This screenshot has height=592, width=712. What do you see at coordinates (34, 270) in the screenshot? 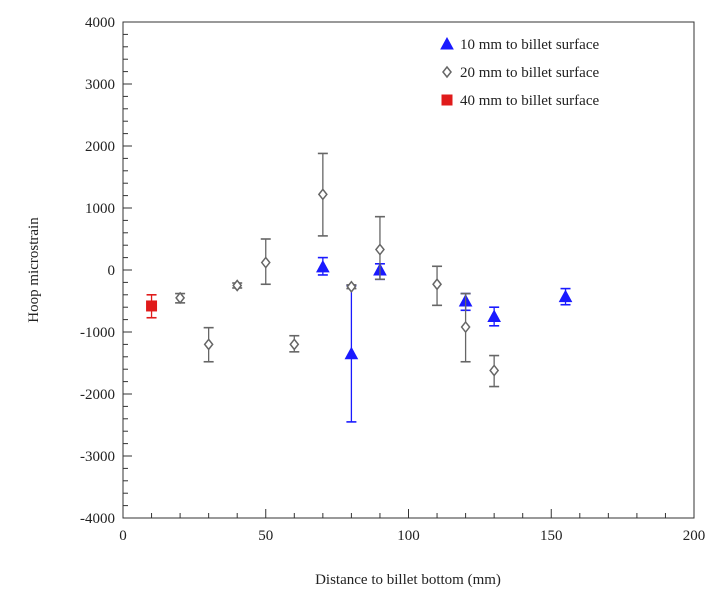
I see `y-axis-label: Hoop microstrain` at bounding box center [34, 270].